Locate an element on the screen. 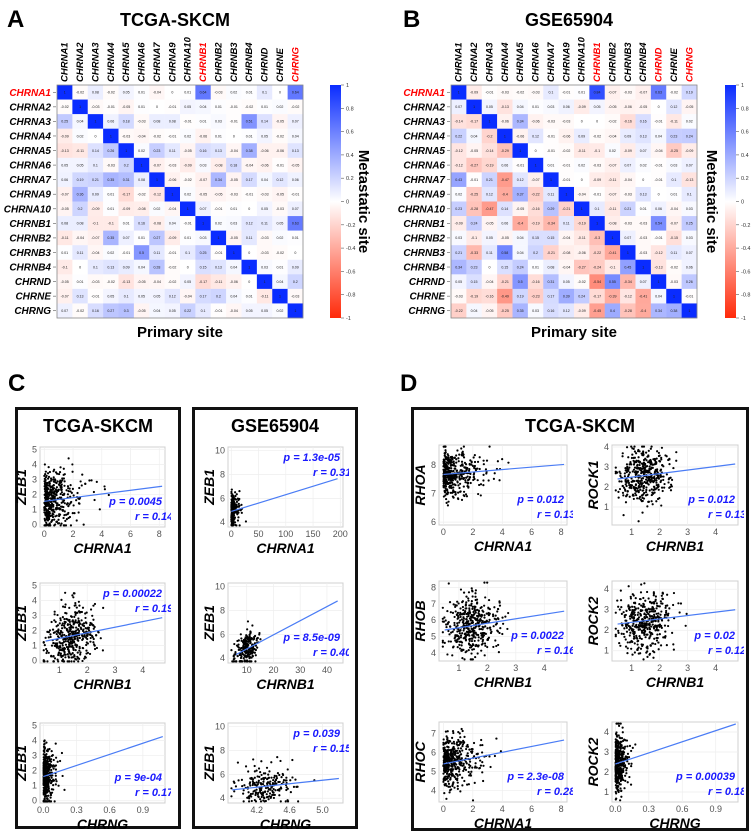 This screenshot has height=837, width=752. cell-value: 0.31 is located at coordinates (126, 180).